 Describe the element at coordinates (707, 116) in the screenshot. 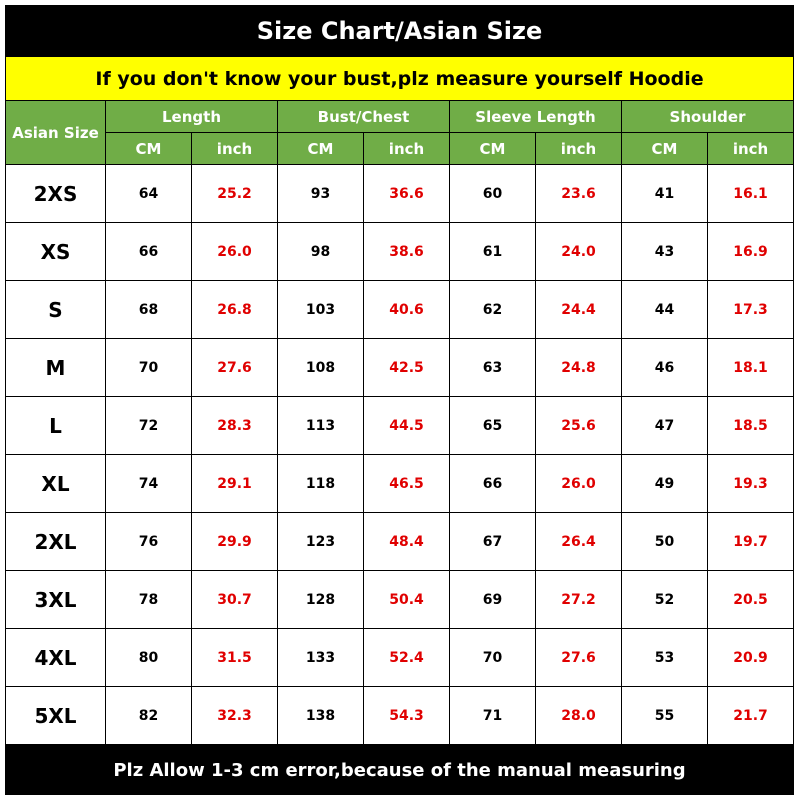

I see `group-header-shoulder: Shoulder` at that location.